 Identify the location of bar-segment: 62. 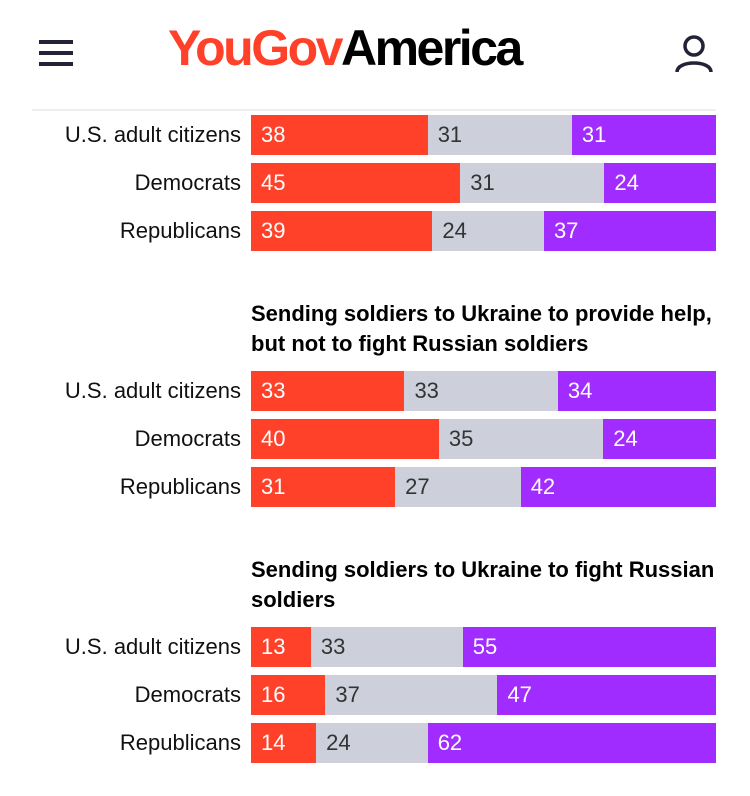
(571, 743).